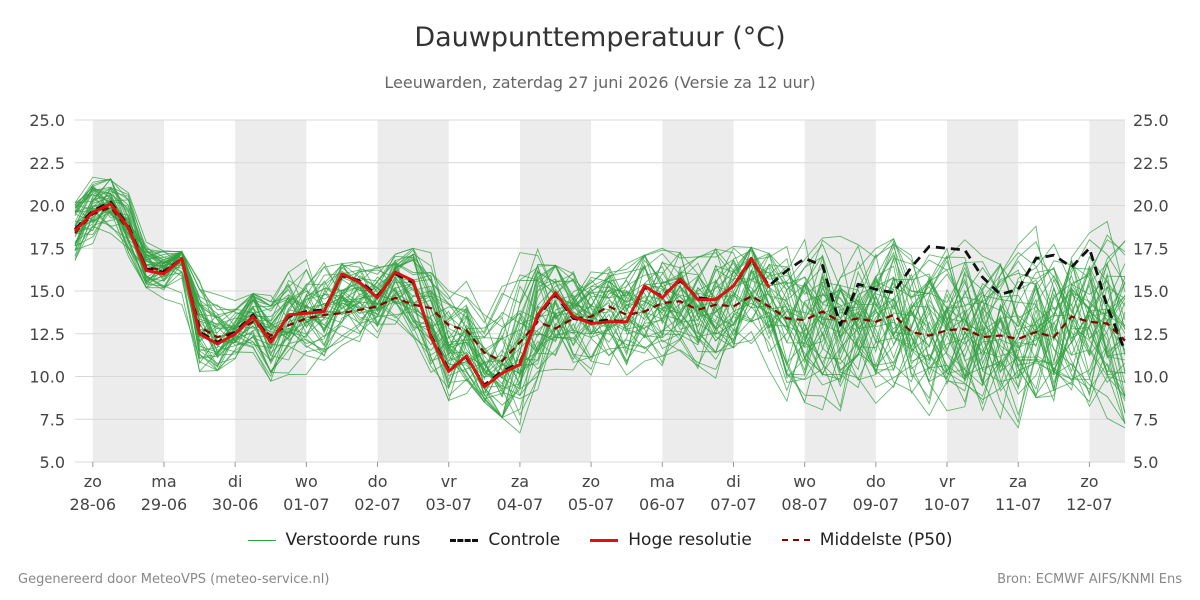  What do you see at coordinates (1089, 481) in the screenshot?
I see `x-tick-day-14: zo` at bounding box center [1089, 481].